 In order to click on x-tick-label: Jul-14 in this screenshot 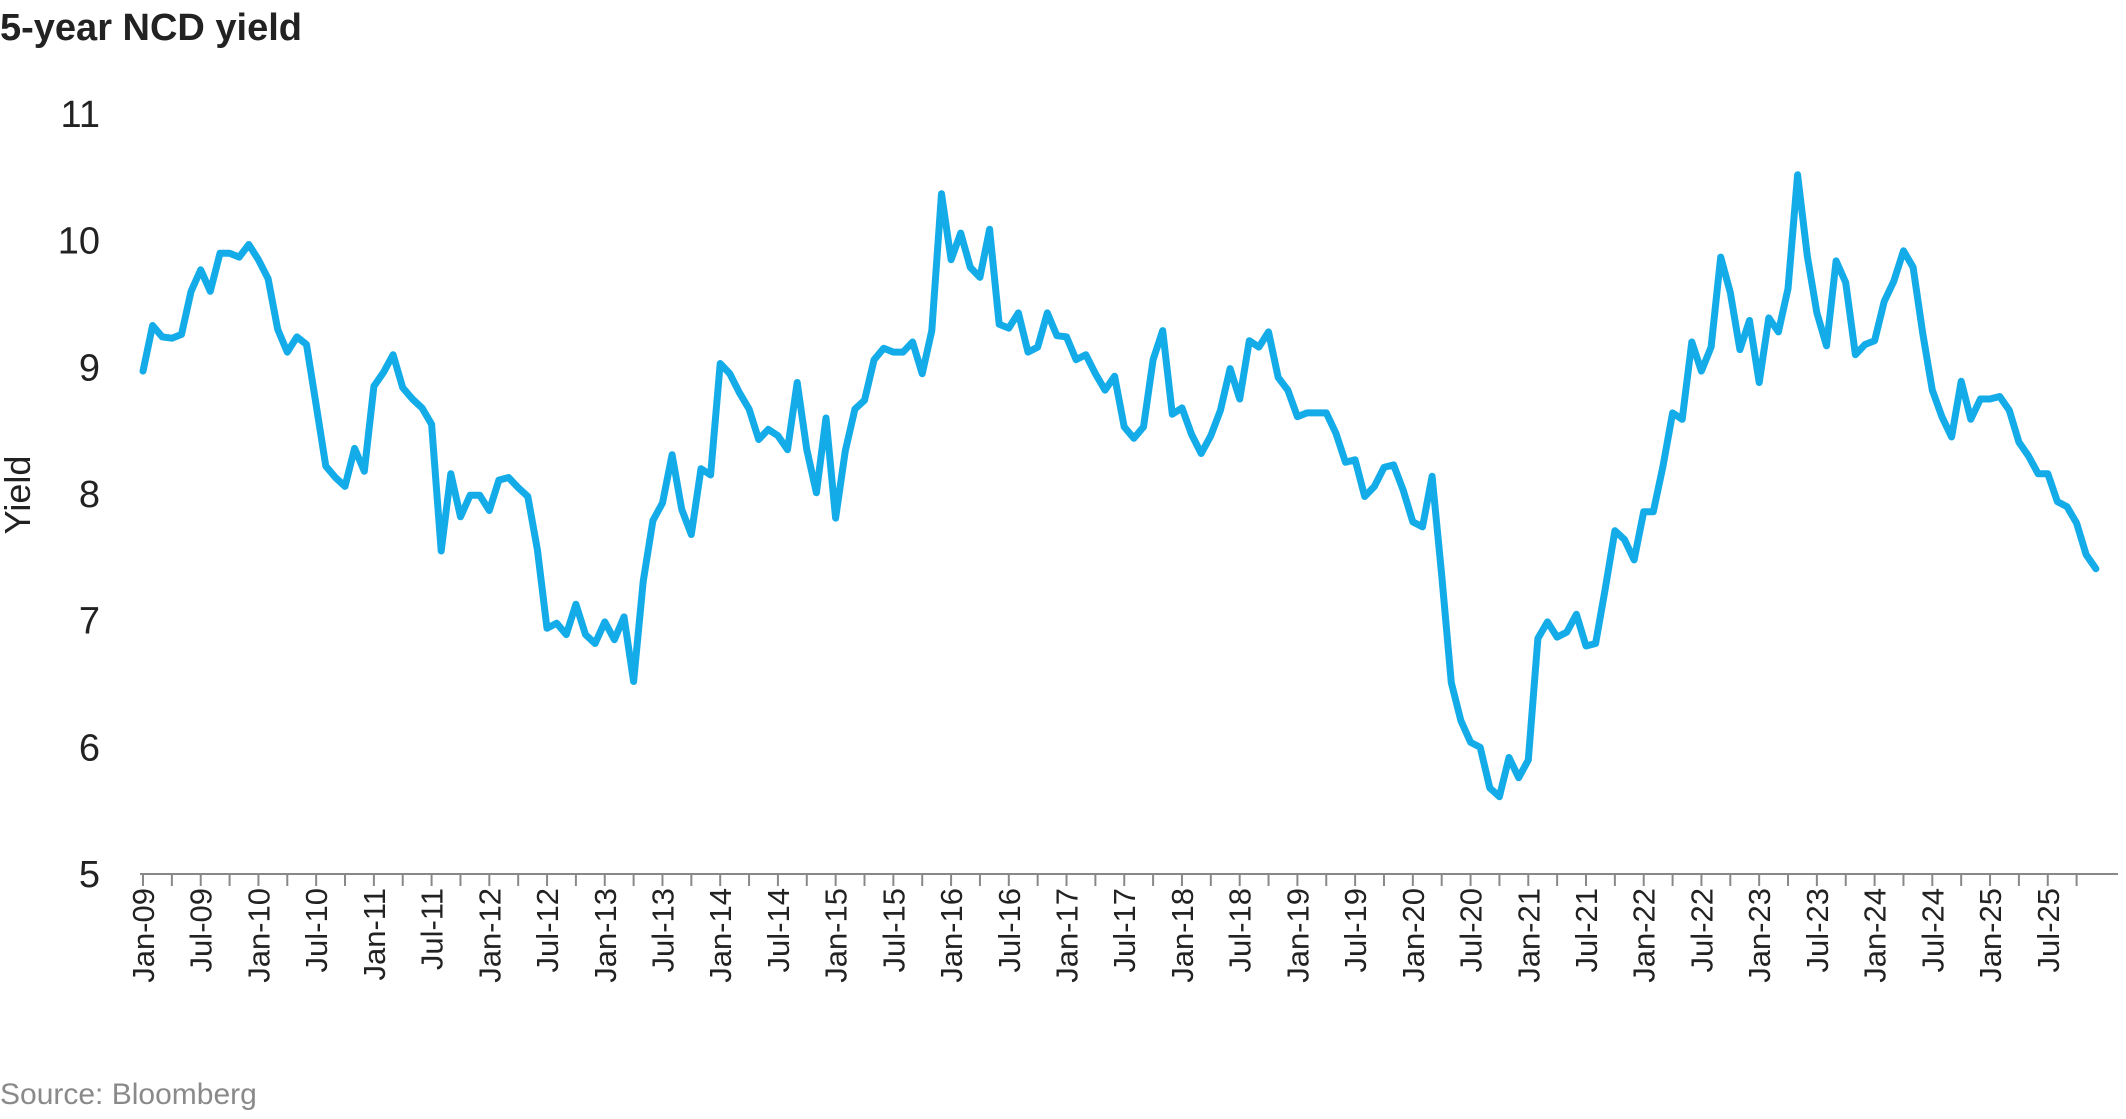, I will do `click(778, 930)`.